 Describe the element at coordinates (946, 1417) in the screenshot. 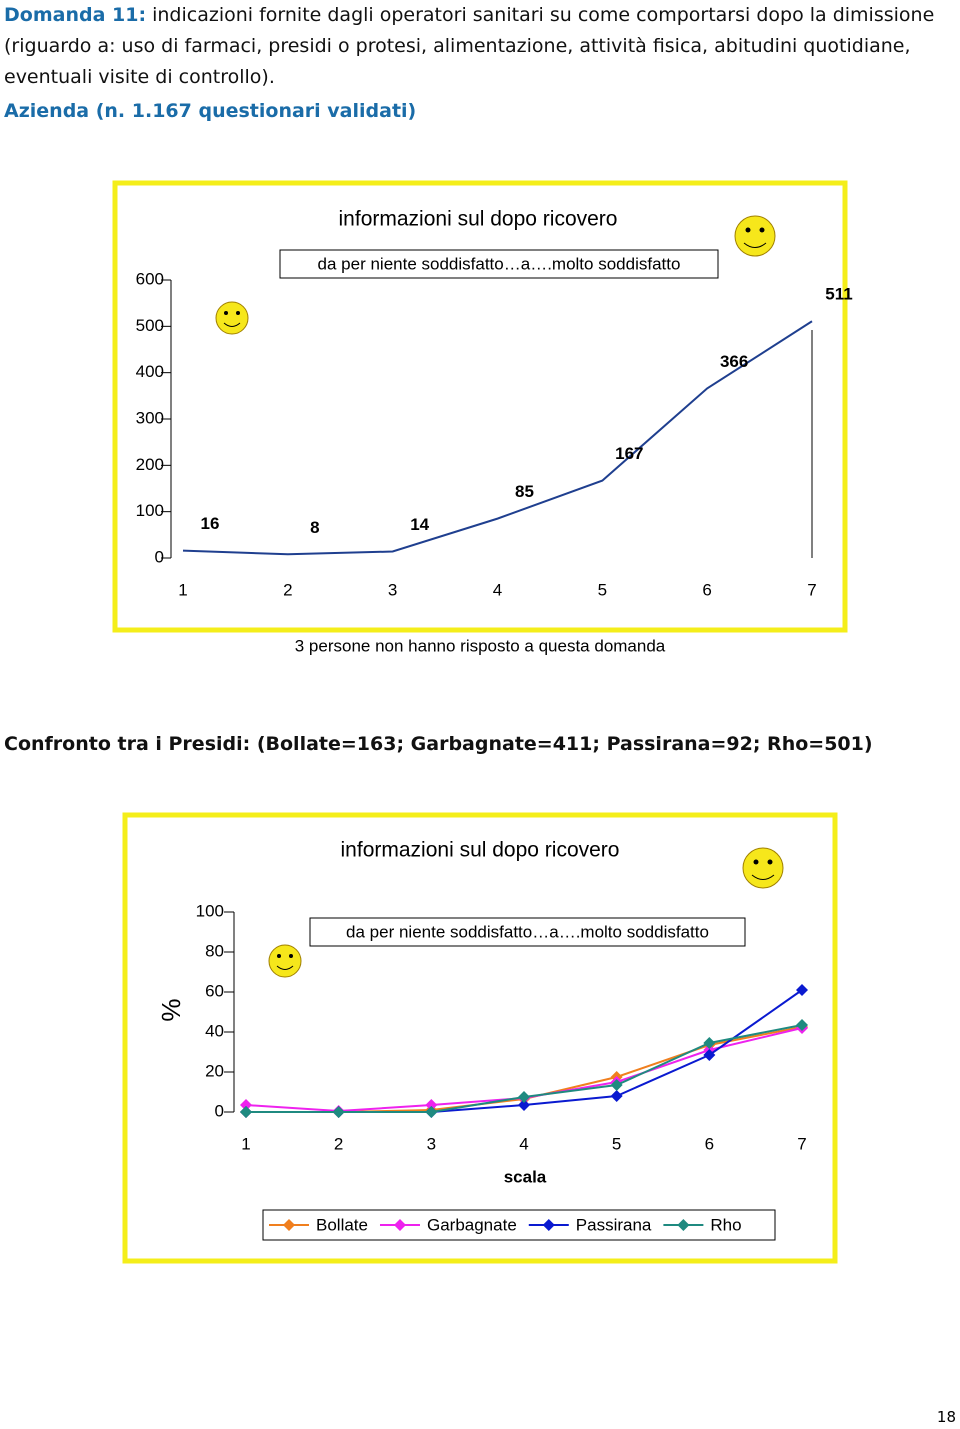

I see `page-number: 18` at that location.